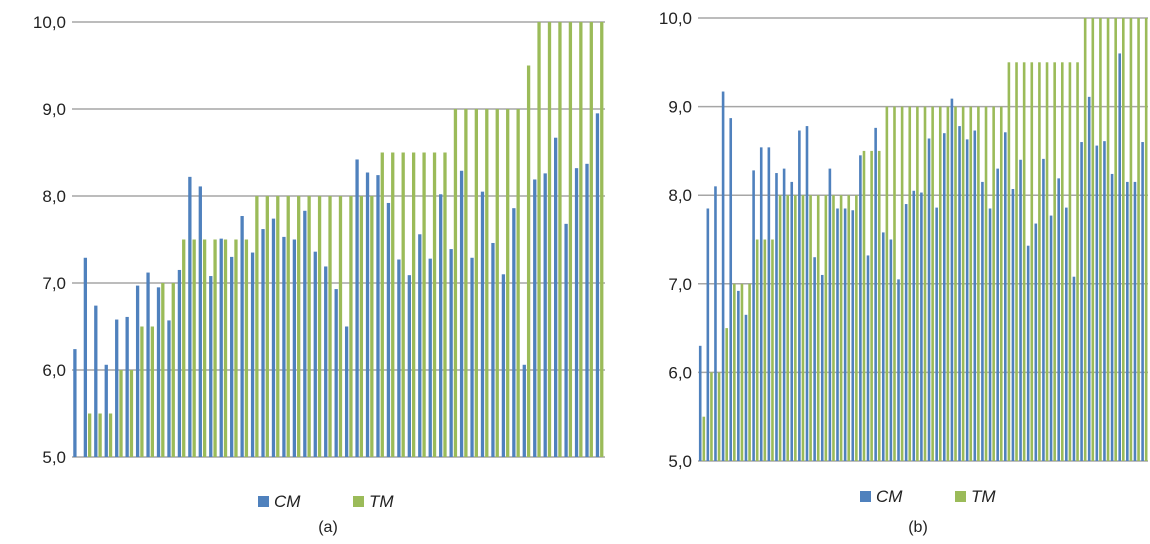 The image size is (1150, 544). What do you see at coordinates (381, 501) in the screenshot?
I see `chart-a-legend-label-tm: TM` at bounding box center [381, 501].